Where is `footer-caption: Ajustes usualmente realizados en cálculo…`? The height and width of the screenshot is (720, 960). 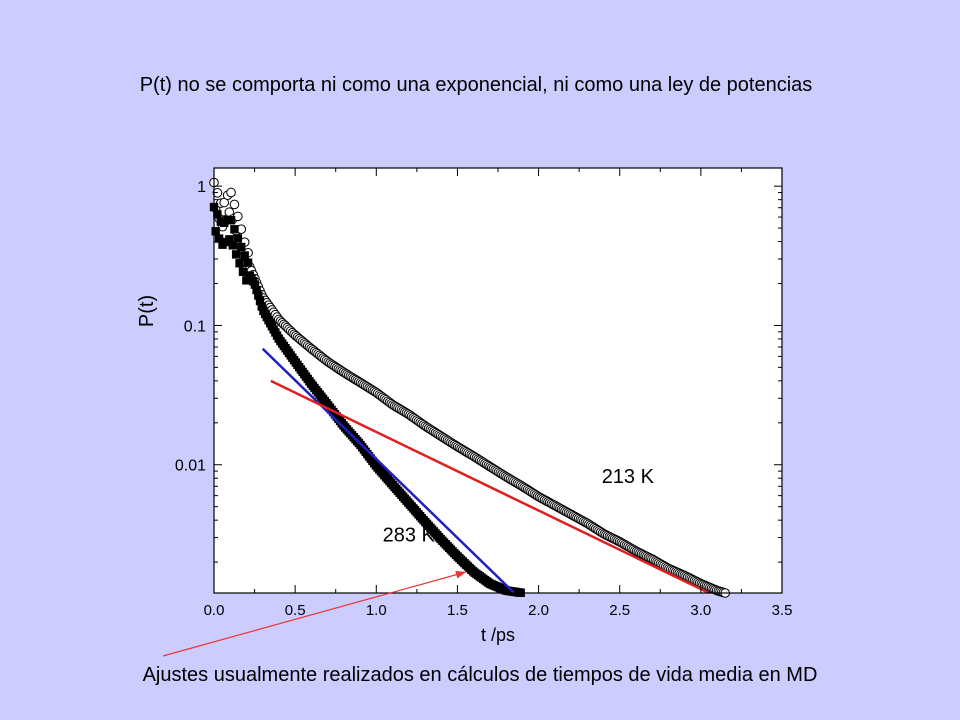
footer-caption: Ajustes usualmente realizados en cálculo… is located at coordinates (480, 675).